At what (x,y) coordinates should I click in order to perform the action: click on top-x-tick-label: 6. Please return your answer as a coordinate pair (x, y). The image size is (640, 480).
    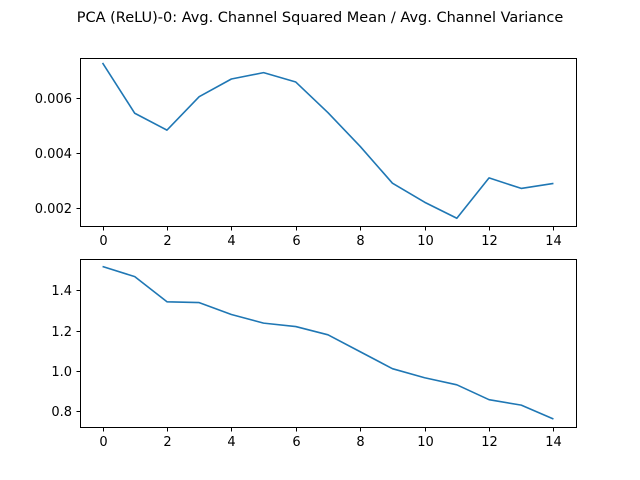
    Looking at the image, I should click on (296, 241).